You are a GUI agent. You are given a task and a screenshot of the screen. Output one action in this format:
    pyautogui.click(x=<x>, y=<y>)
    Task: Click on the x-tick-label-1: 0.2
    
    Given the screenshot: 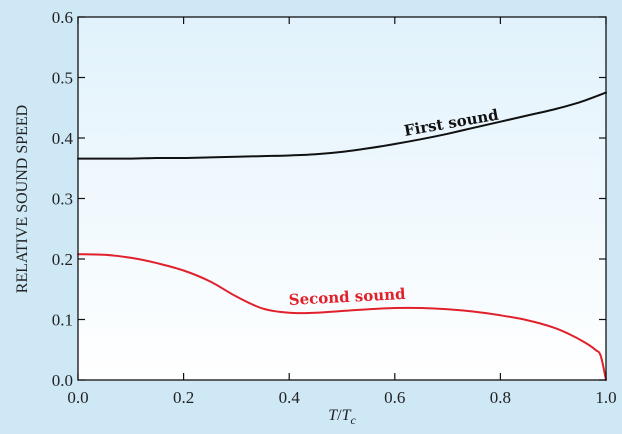 What is the action you would take?
    pyautogui.click(x=183, y=397)
    